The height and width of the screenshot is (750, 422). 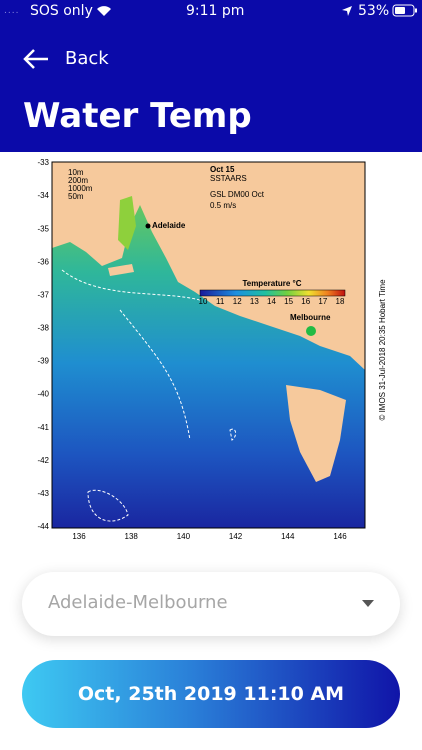 What do you see at coordinates (305, 301) in the screenshot?
I see `colorbar-tick-label: 16` at bounding box center [305, 301].